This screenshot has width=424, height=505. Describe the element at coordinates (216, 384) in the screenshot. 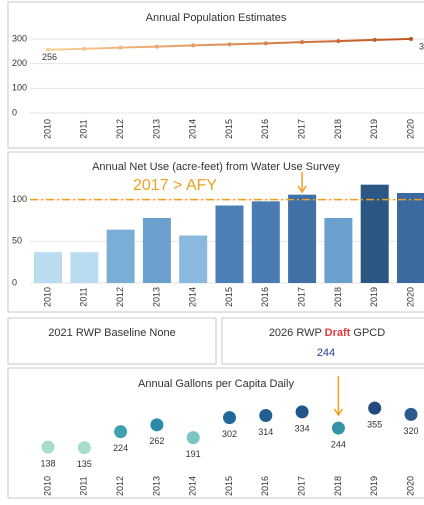

I see `chart-title: Annual Gallons per Capita Daily` at that location.